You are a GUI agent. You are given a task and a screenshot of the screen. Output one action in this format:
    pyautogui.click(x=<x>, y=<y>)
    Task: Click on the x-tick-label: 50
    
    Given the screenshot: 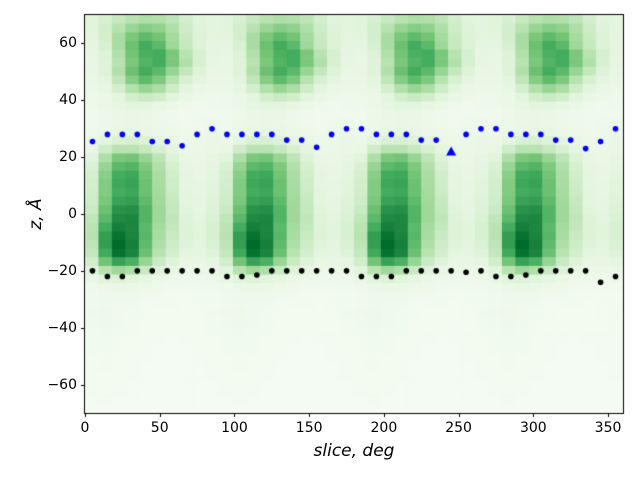 What is the action you would take?
    pyautogui.click(x=159, y=428)
    